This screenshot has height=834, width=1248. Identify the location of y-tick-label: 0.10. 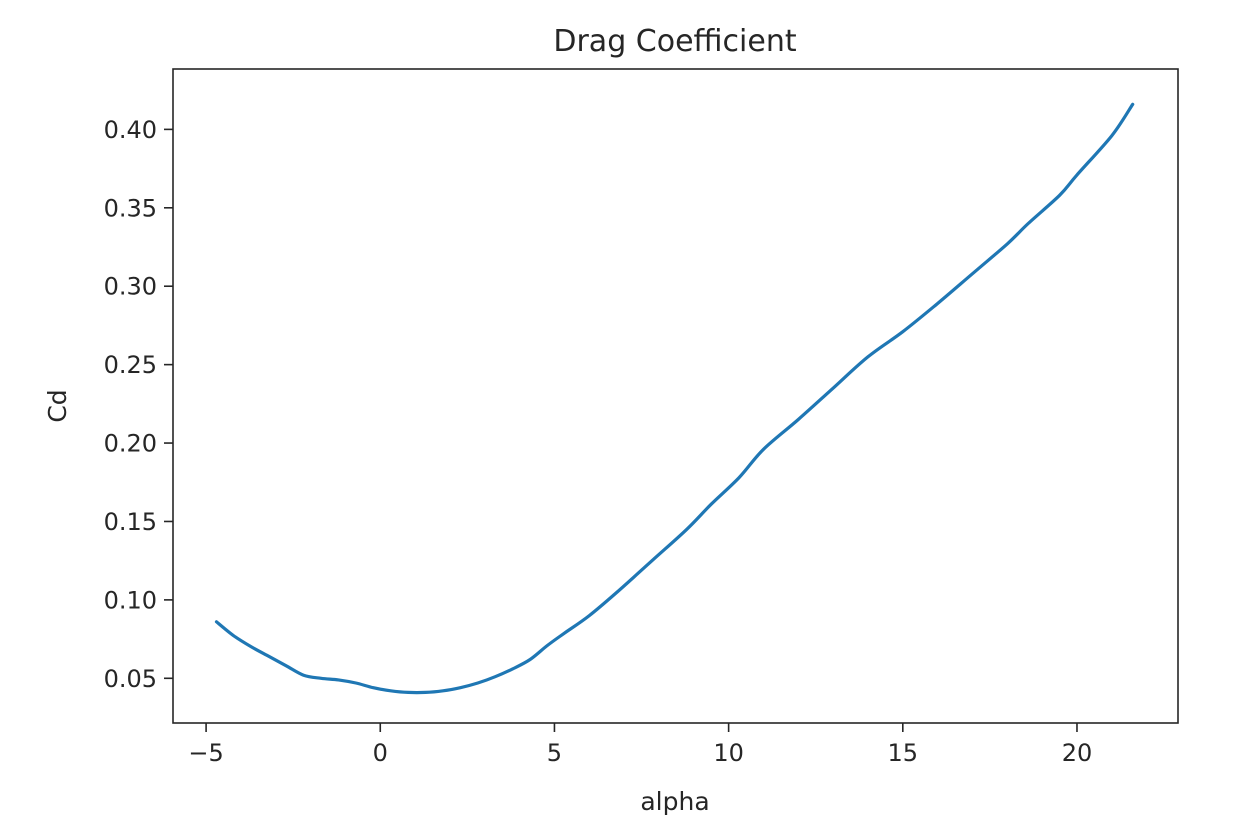
(130, 600).